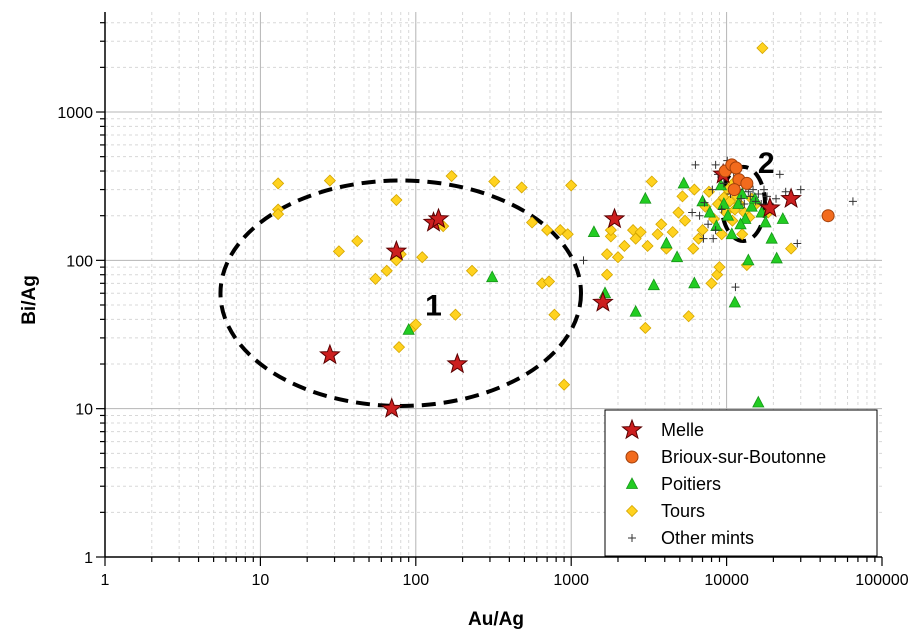 This screenshot has height=635, width=918. Describe the element at coordinates (776, 190) in the screenshot. I see `series-brioux-sur-boutonne` at that location.